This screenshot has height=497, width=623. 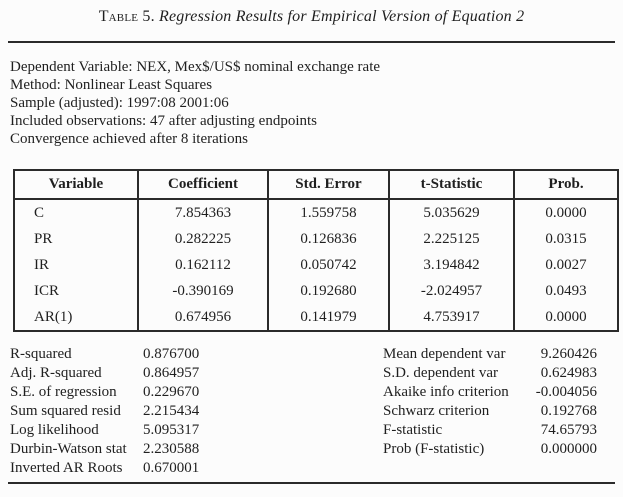 I want to click on stat-row: S.E. of regression 0.229670, so click(x=196, y=392).